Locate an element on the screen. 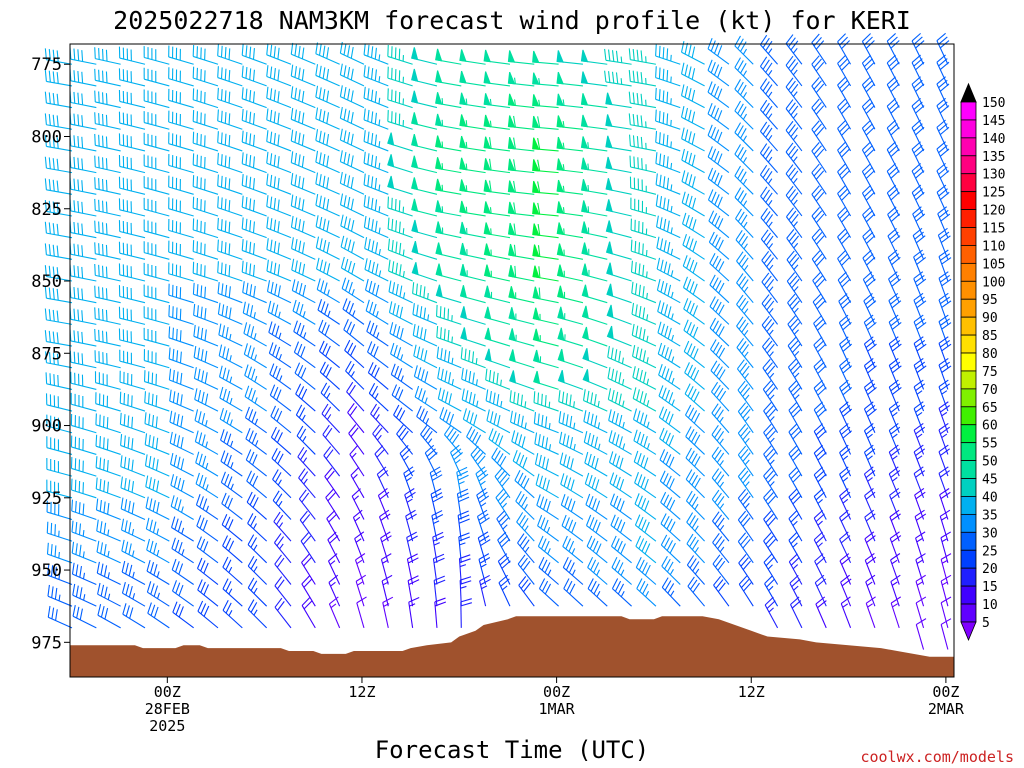  x-tick-label: 00Z is located at coordinates (945, 692).